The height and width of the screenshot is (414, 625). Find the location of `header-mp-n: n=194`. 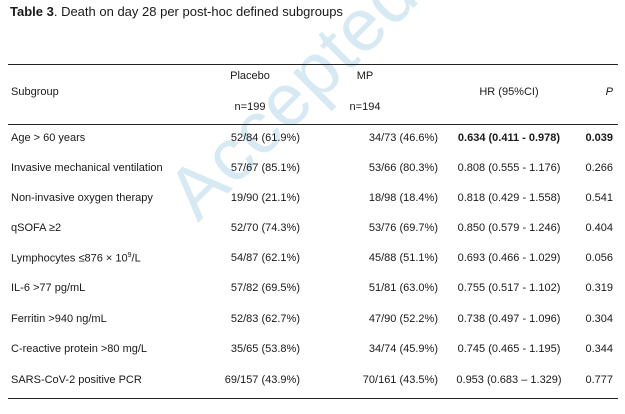

header-mp-n: n=194 is located at coordinates (365, 107).